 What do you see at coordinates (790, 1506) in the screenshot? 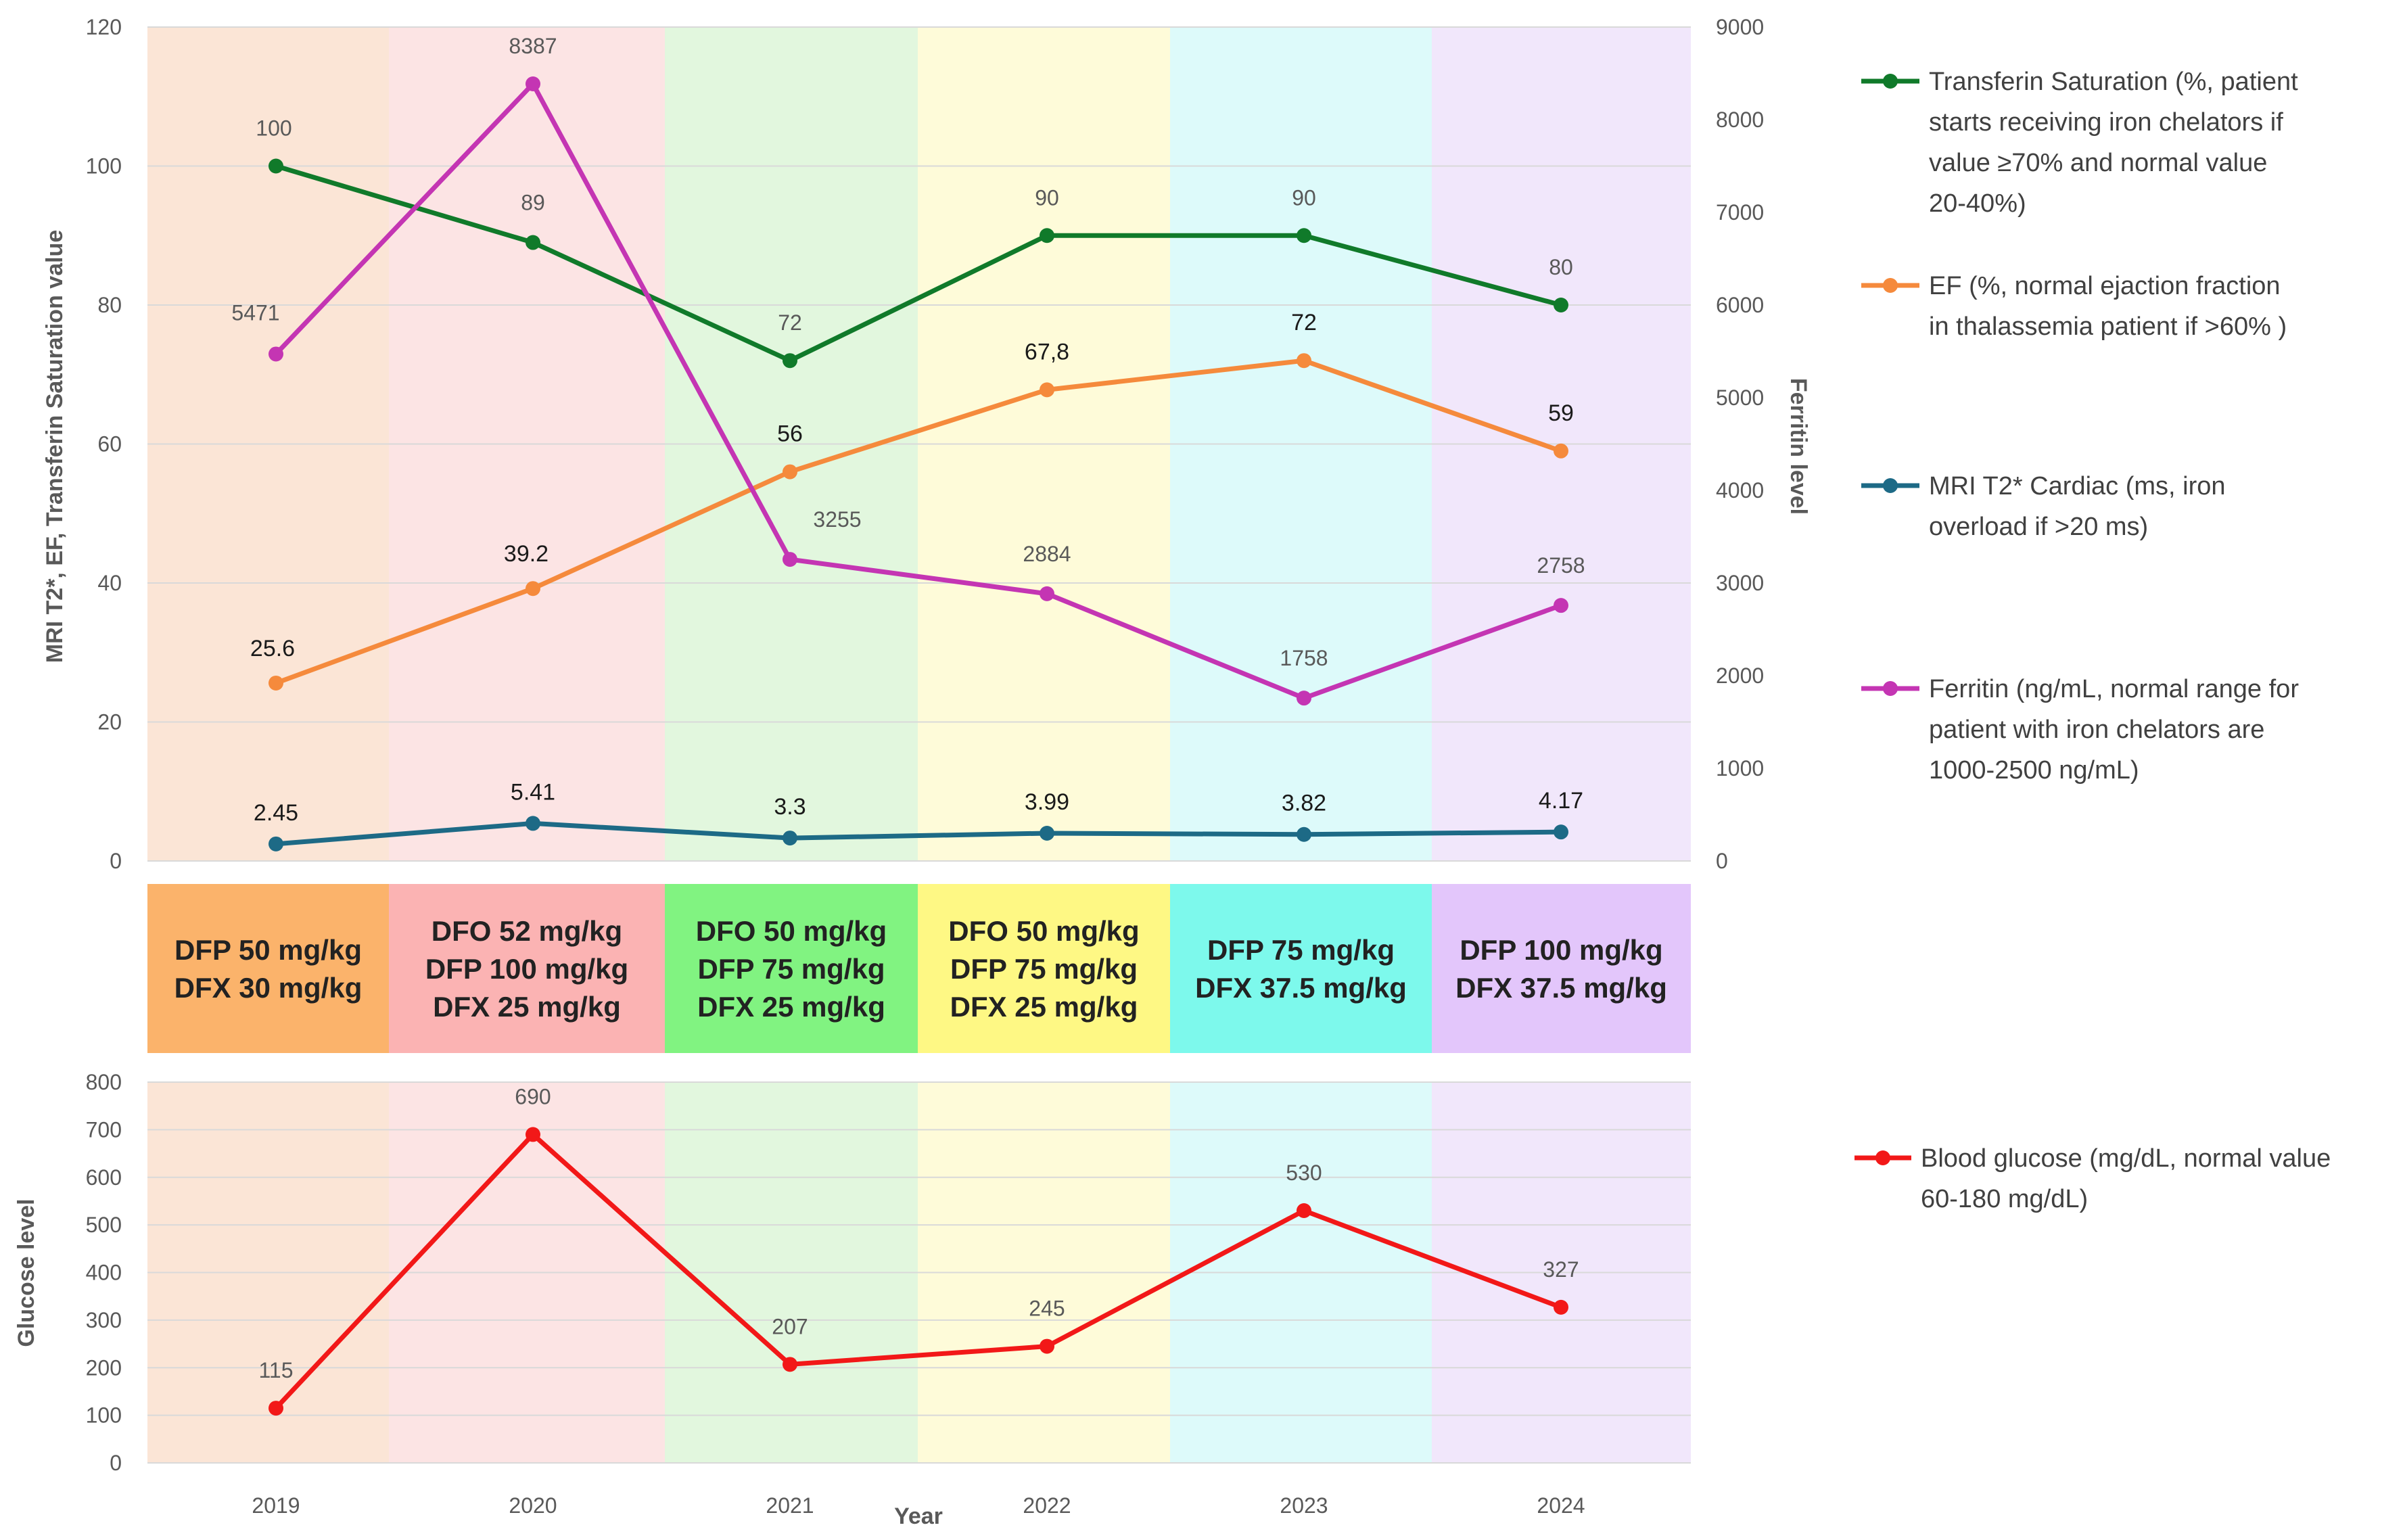
I see `year-tick-label: 2021` at bounding box center [790, 1506].